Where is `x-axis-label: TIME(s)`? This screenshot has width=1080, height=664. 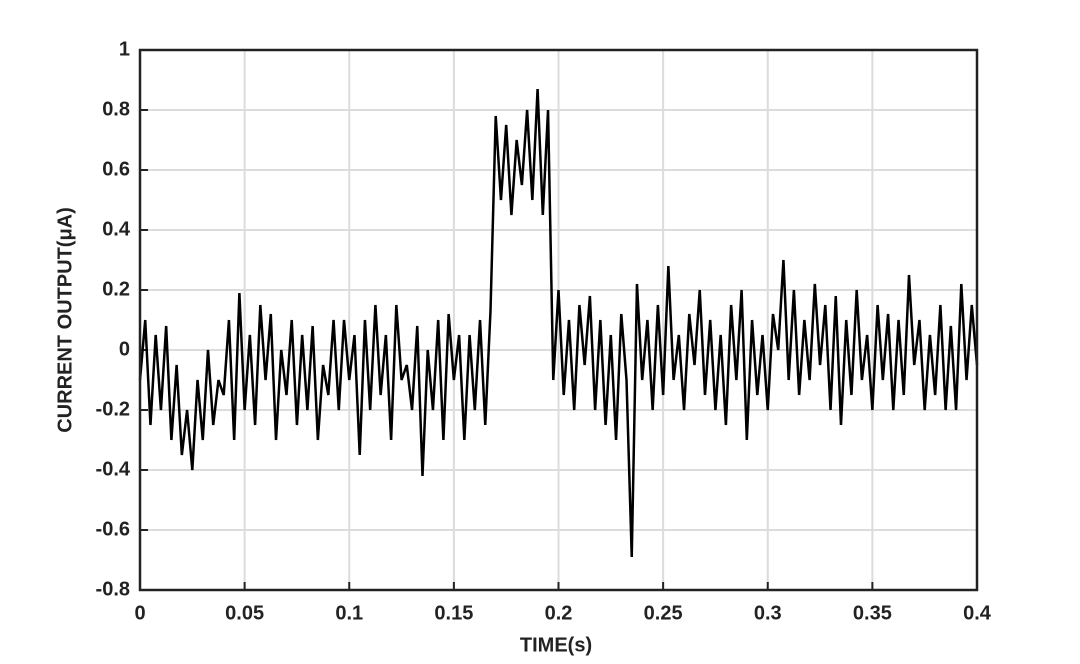 x-axis-label: TIME(s) is located at coordinates (556, 645).